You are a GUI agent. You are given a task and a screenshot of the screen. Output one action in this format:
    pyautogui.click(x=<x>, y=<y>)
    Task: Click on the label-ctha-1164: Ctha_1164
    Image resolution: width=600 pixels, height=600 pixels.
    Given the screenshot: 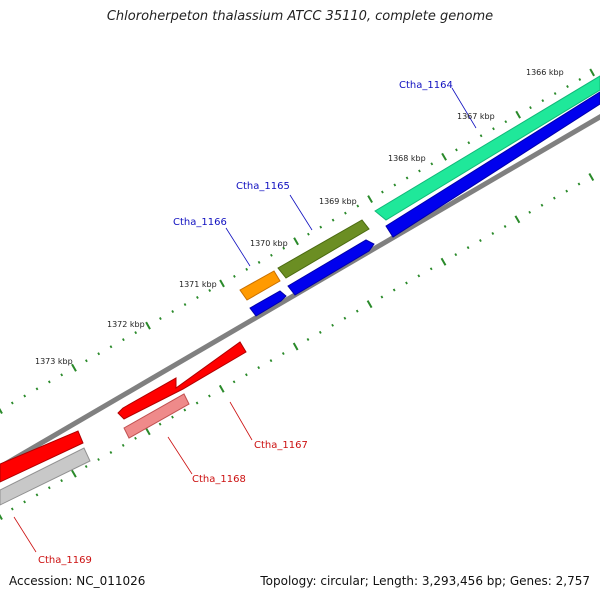 What is the action you would take?
    pyautogui.click(x=426, y=85)
    